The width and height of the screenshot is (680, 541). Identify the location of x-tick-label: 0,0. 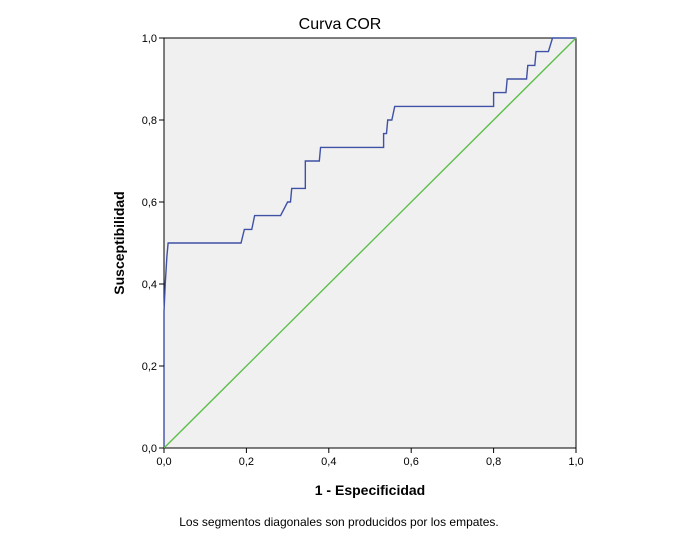
(163, 462).